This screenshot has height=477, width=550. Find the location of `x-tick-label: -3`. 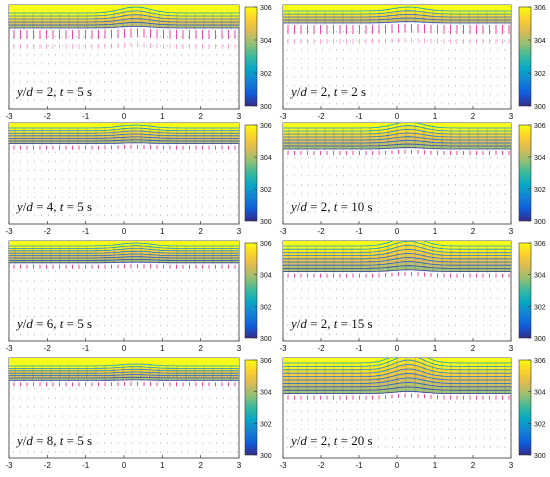

x-tick-label: -3 is located at coordinates (9, 231).